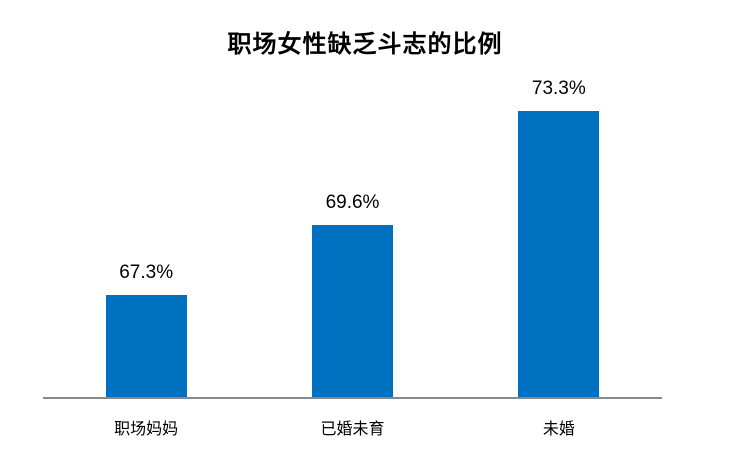 The height and width of the screenshot is (459, 747). Describe the element at coordinates (146, 243) in the screenshot. I see `bar-group: 67.3%` at that location.